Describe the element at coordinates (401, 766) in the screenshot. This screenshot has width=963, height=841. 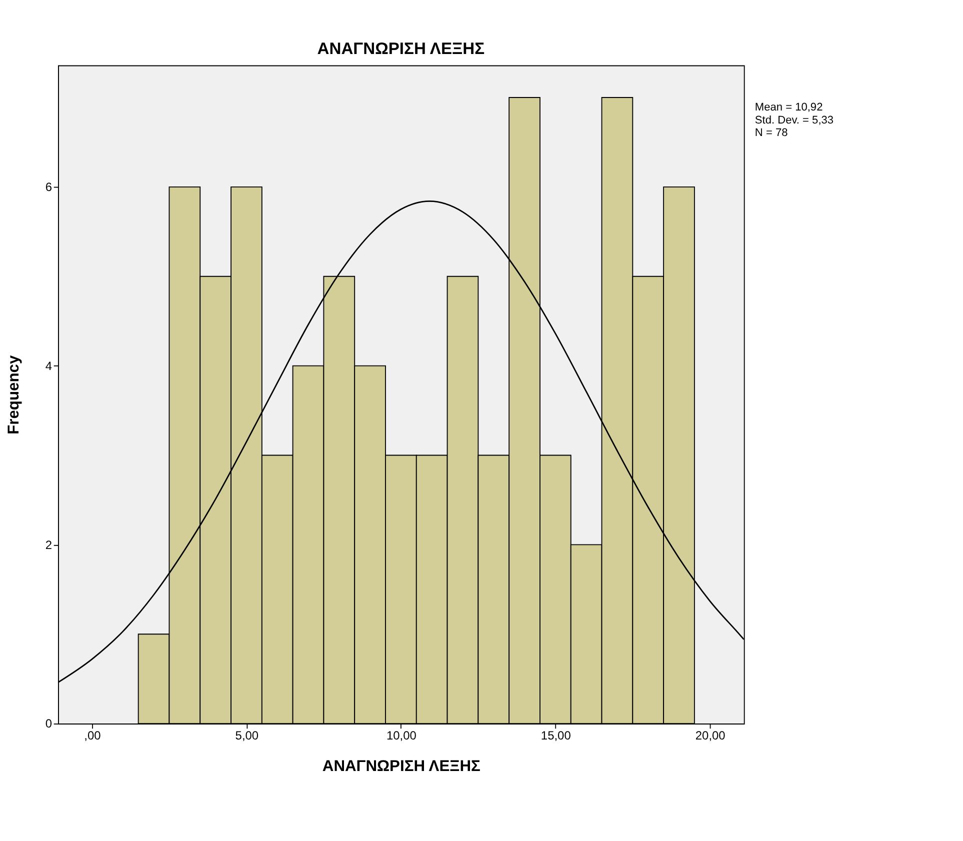
I see `x-axis-title: ΑΝΑΓΝΩΡΙΣΗ ΛΕΞΗΣ` at that location.